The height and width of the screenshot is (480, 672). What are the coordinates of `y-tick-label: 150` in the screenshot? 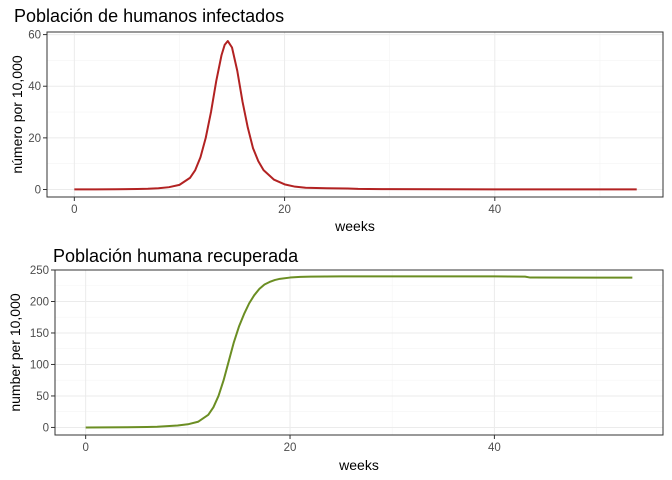 It's located at (39, 334).